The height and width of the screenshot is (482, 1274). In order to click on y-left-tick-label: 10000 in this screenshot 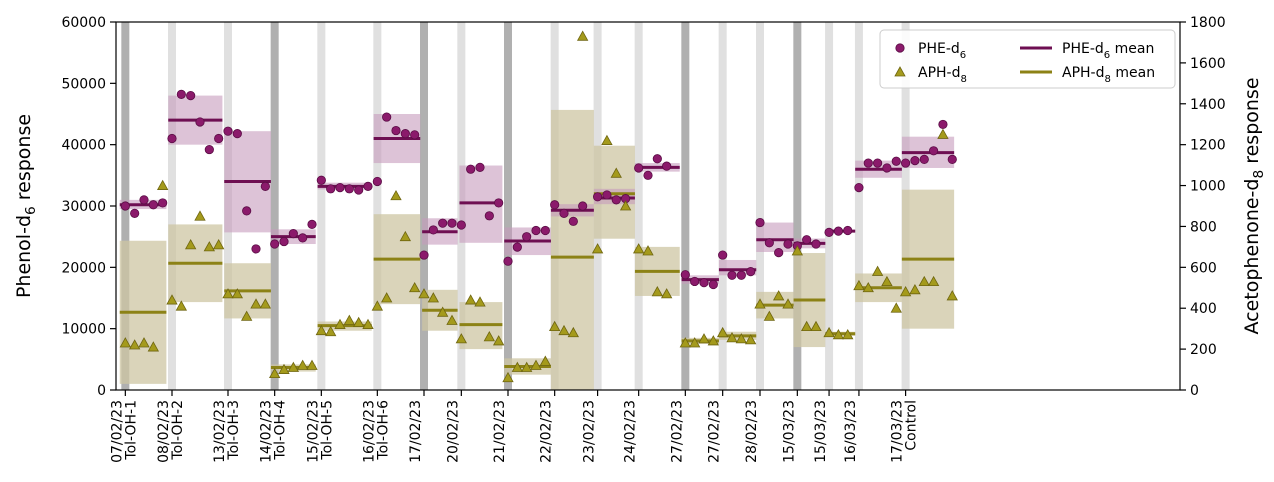, I will do `click(83, 330)`.